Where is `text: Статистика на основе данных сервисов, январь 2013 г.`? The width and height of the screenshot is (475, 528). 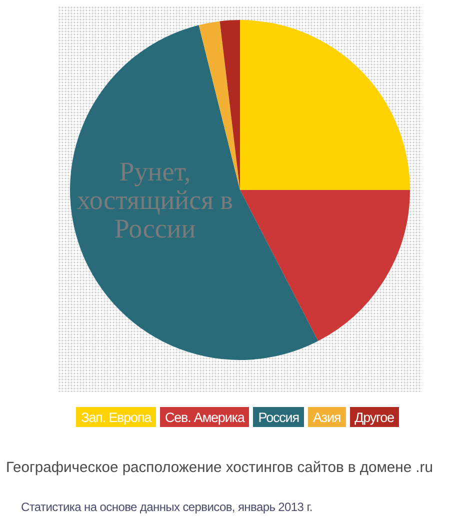 text: Статистика на основе данных сервисов, январь 2013 г. is located at coordinates (166, 507).